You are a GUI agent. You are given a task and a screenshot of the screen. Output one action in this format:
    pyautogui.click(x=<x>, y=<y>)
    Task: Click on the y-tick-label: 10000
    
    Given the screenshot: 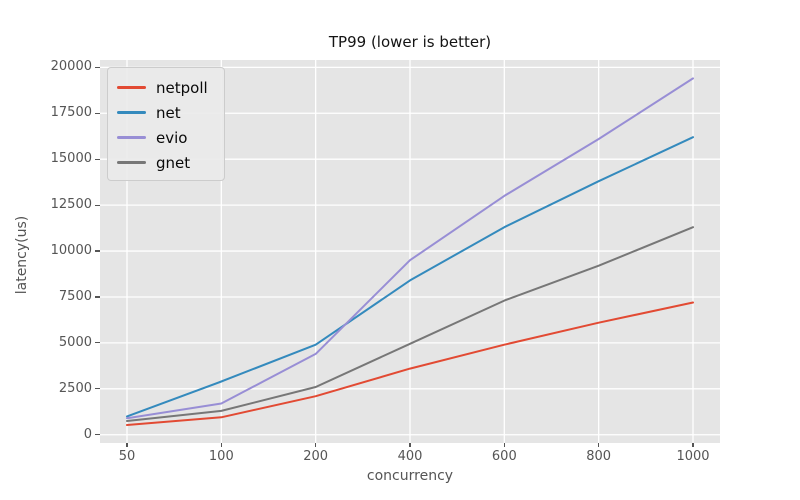 What is the action you would take?
    pyautogui.click(x=71, y=251)
    